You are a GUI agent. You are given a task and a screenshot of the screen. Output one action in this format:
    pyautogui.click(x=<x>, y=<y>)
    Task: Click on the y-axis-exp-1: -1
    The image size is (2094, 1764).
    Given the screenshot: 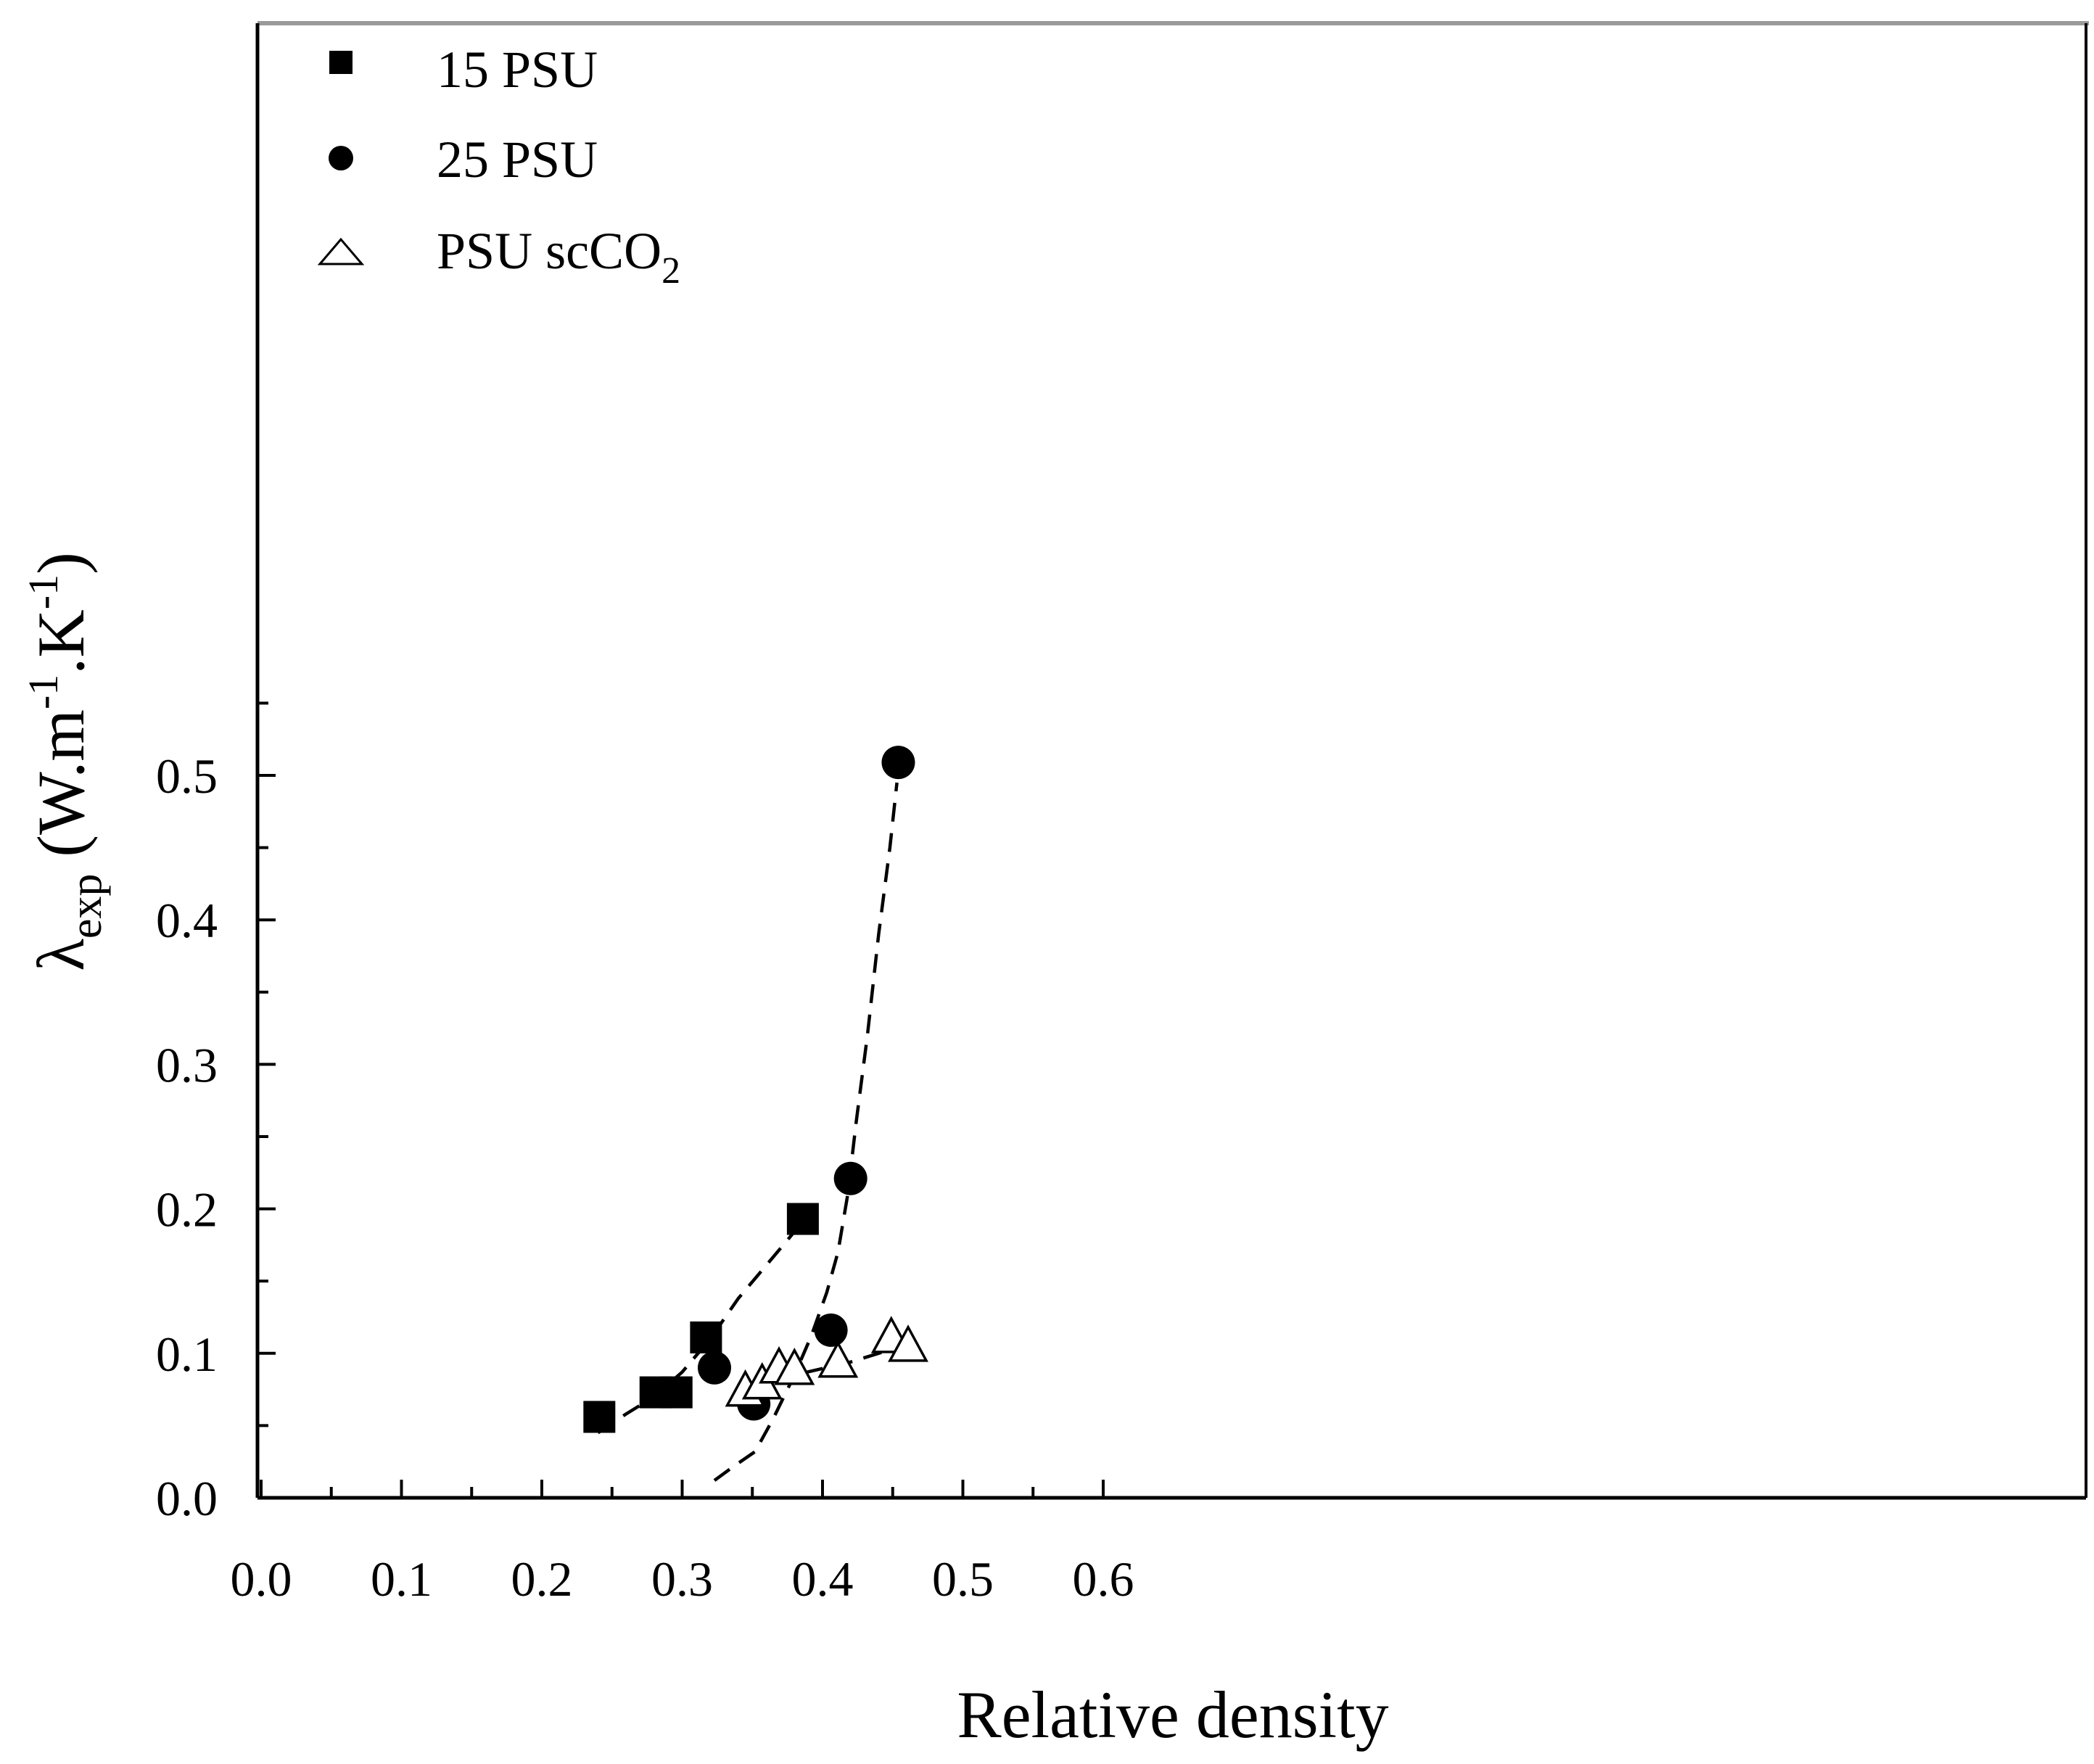 What is the action you would take?
    pyautogui.click(x=44, y=692)
    